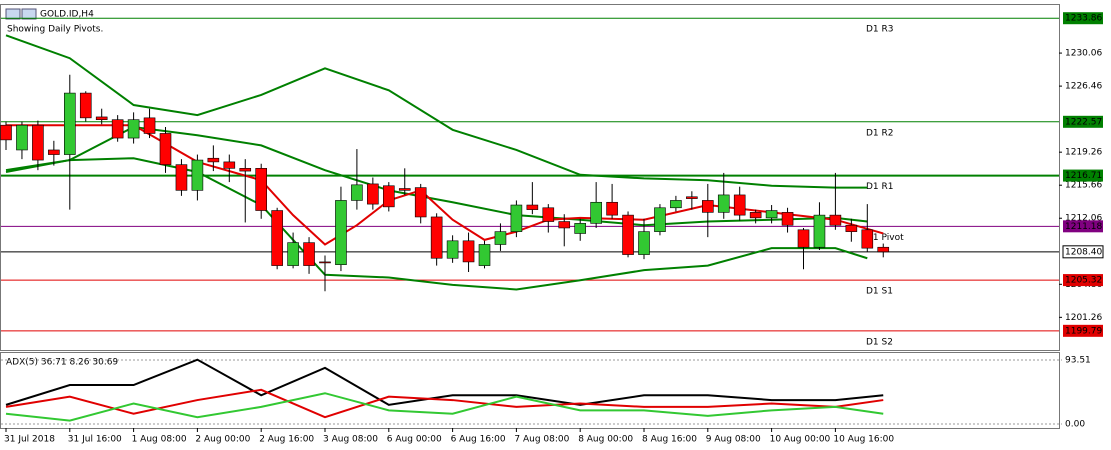 This screenshot has width=1111, height=450. Describe the element at coordinates (1083, 87) in the screenshot. I see `y-tick-label: 1226.46` at that location.